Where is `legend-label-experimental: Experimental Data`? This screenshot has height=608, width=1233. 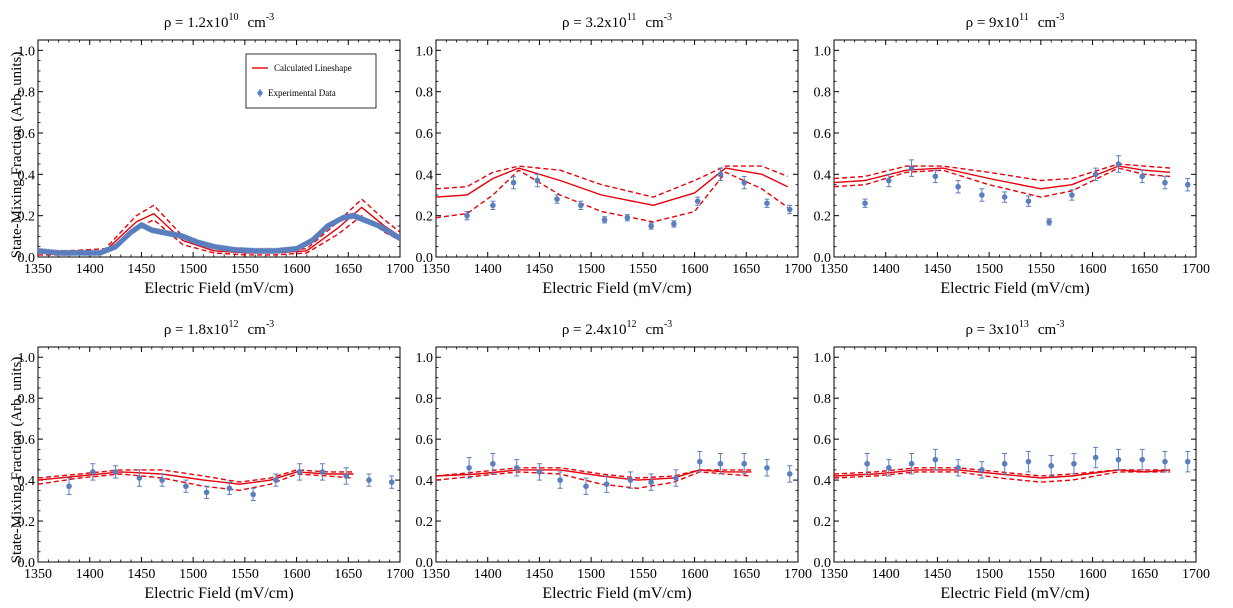
legend-label-experimental: Experimental Data is located at coordinates (302, 93).